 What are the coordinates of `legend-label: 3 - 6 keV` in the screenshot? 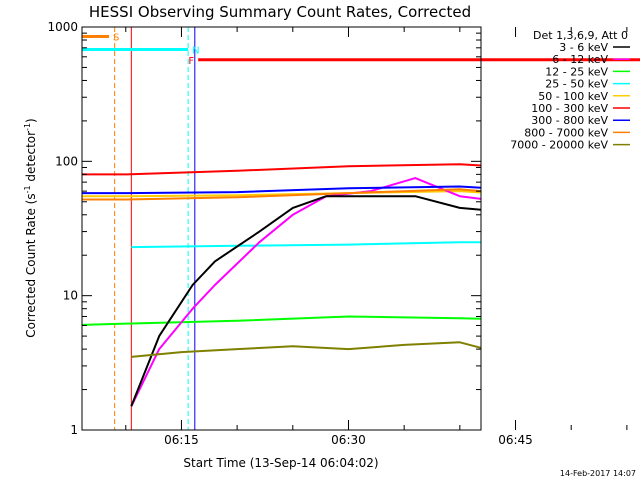 It's located at (583, 47).